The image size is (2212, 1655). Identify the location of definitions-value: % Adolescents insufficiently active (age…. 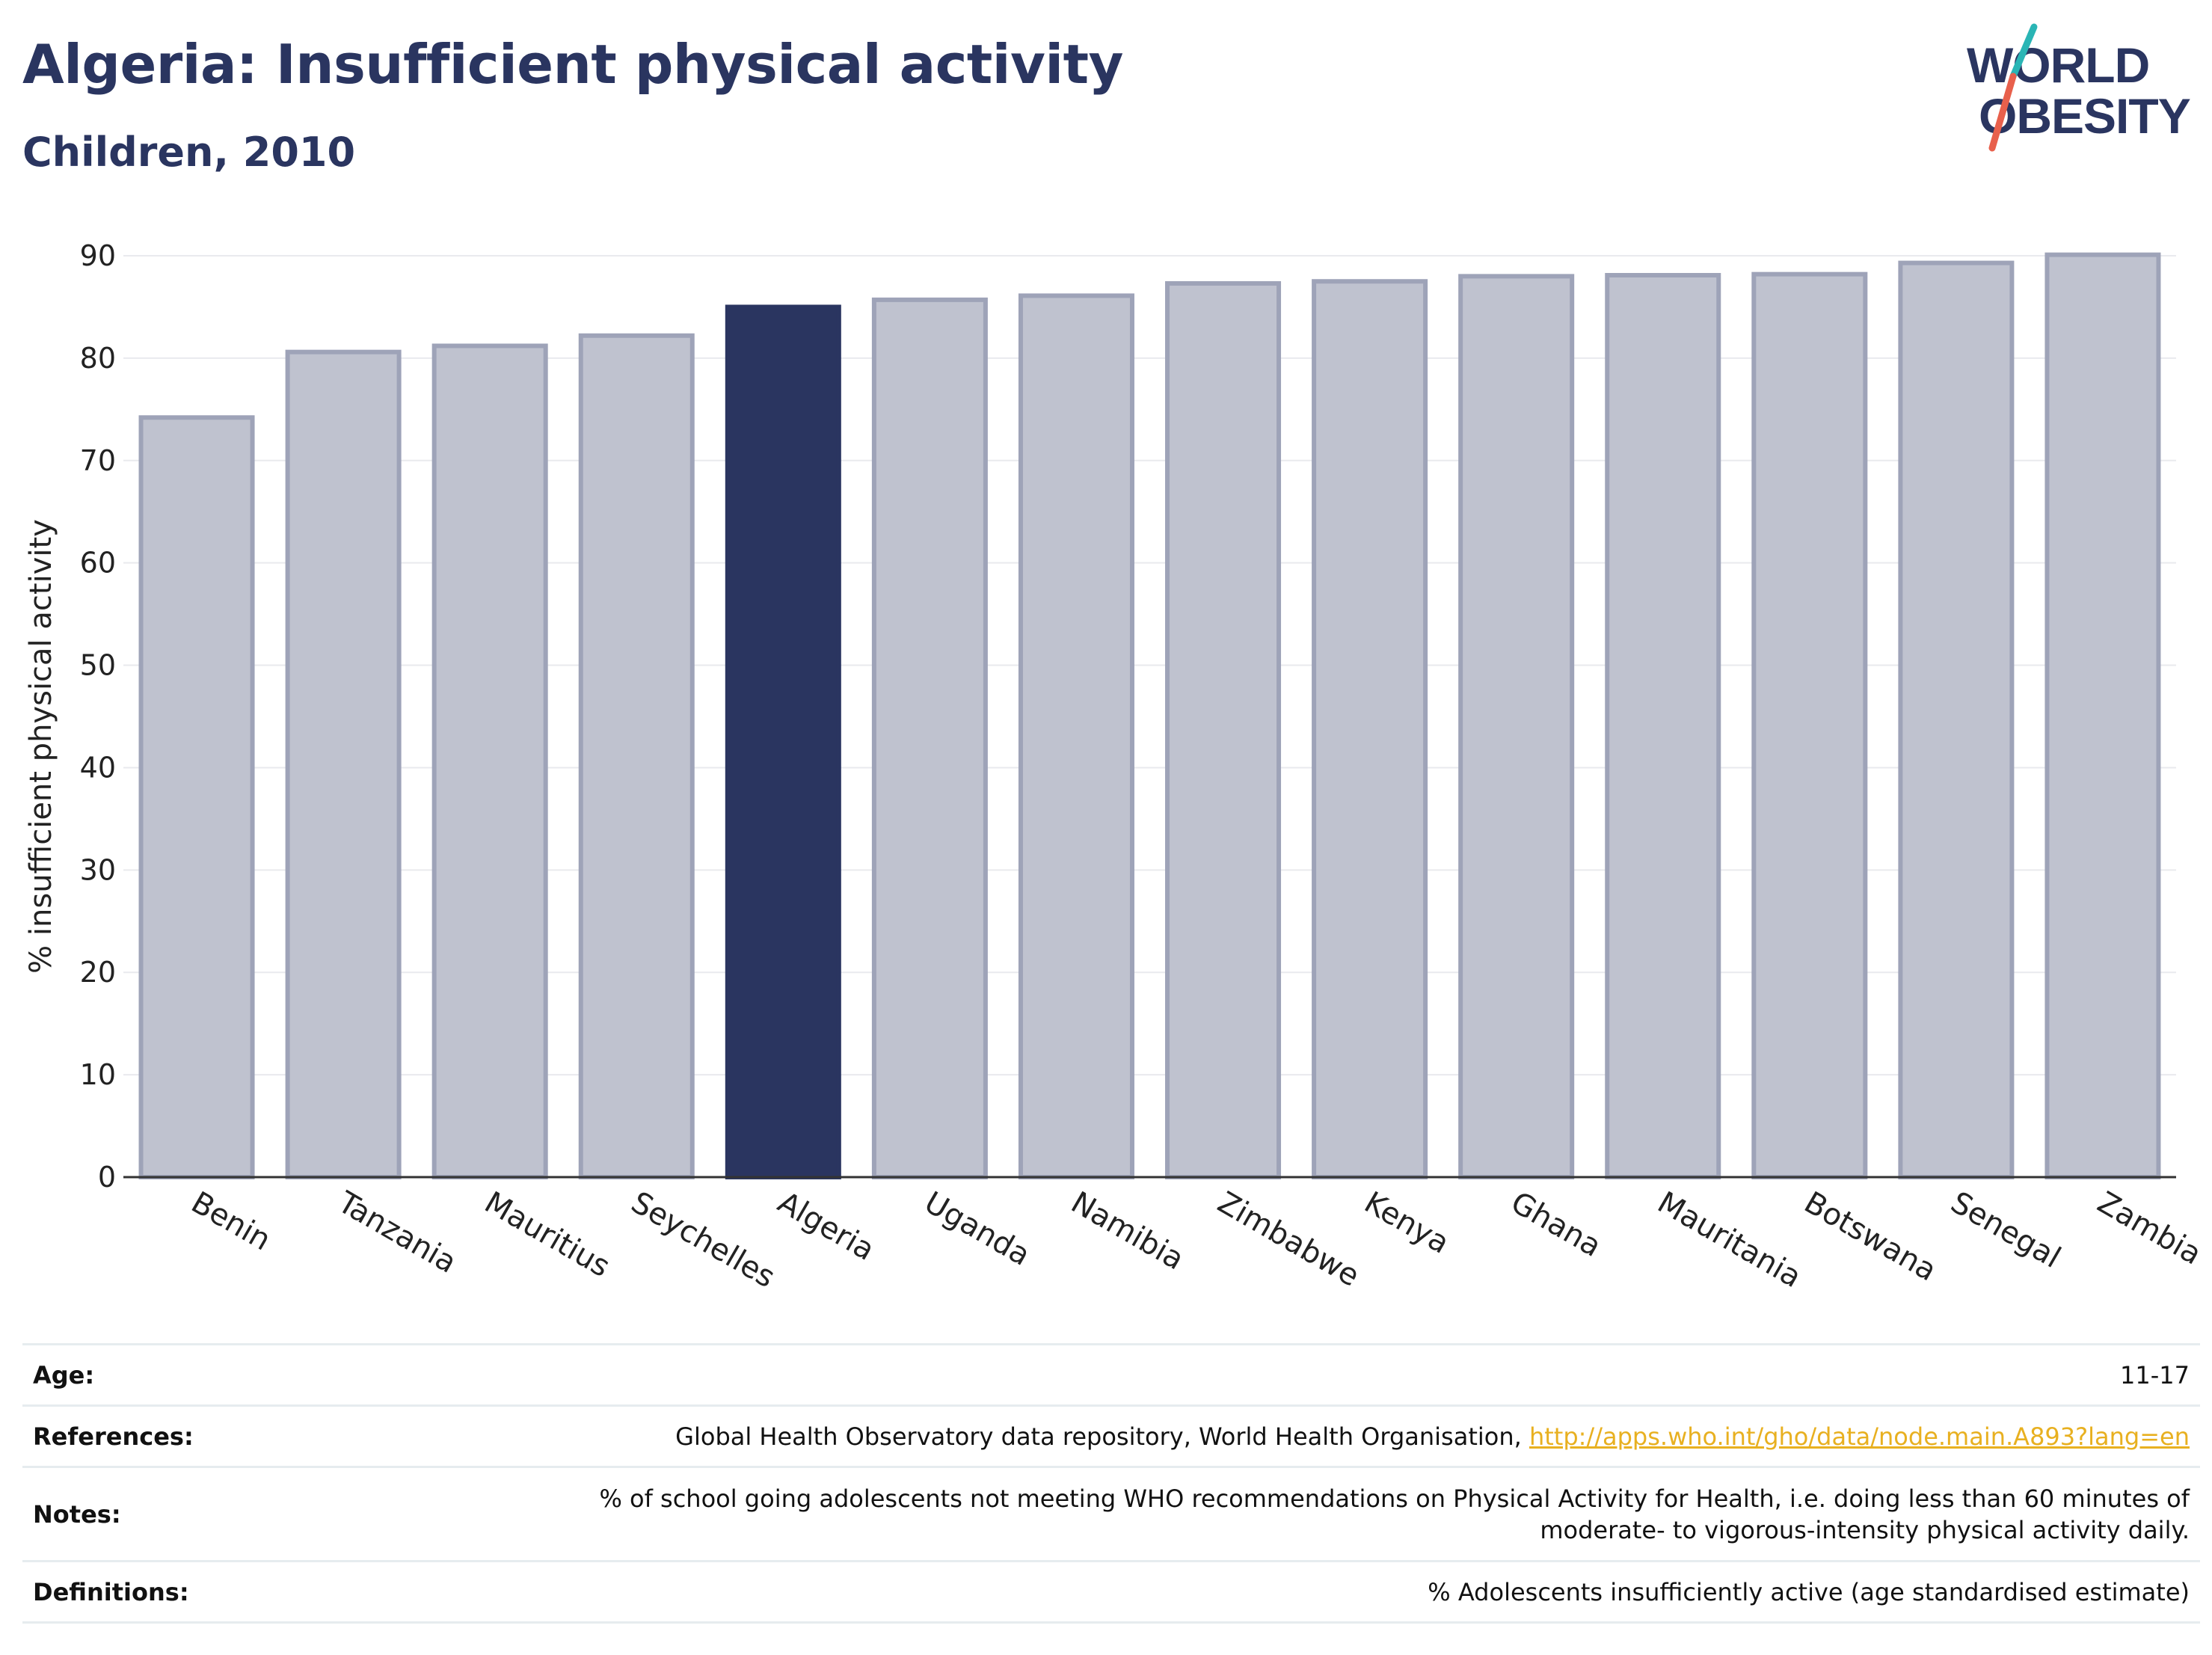
(1226, 1592).